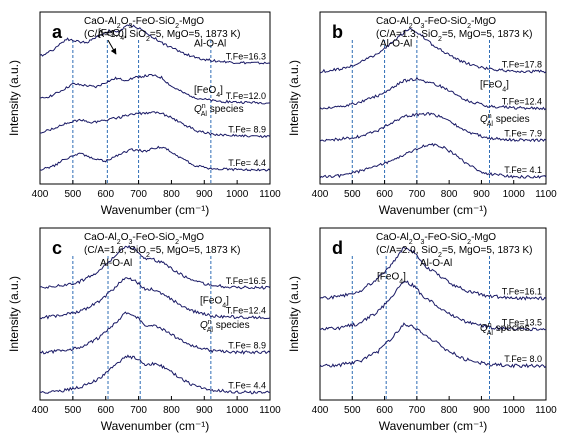 This screenshot has height=448, width=568. What do you see at coordinates (162, 252) in the screenshot?
I see `panel-subtitle: (C/A=1.6, SiO2=5, MgO=5, 1873 K)` at bounding box center [162, 252].